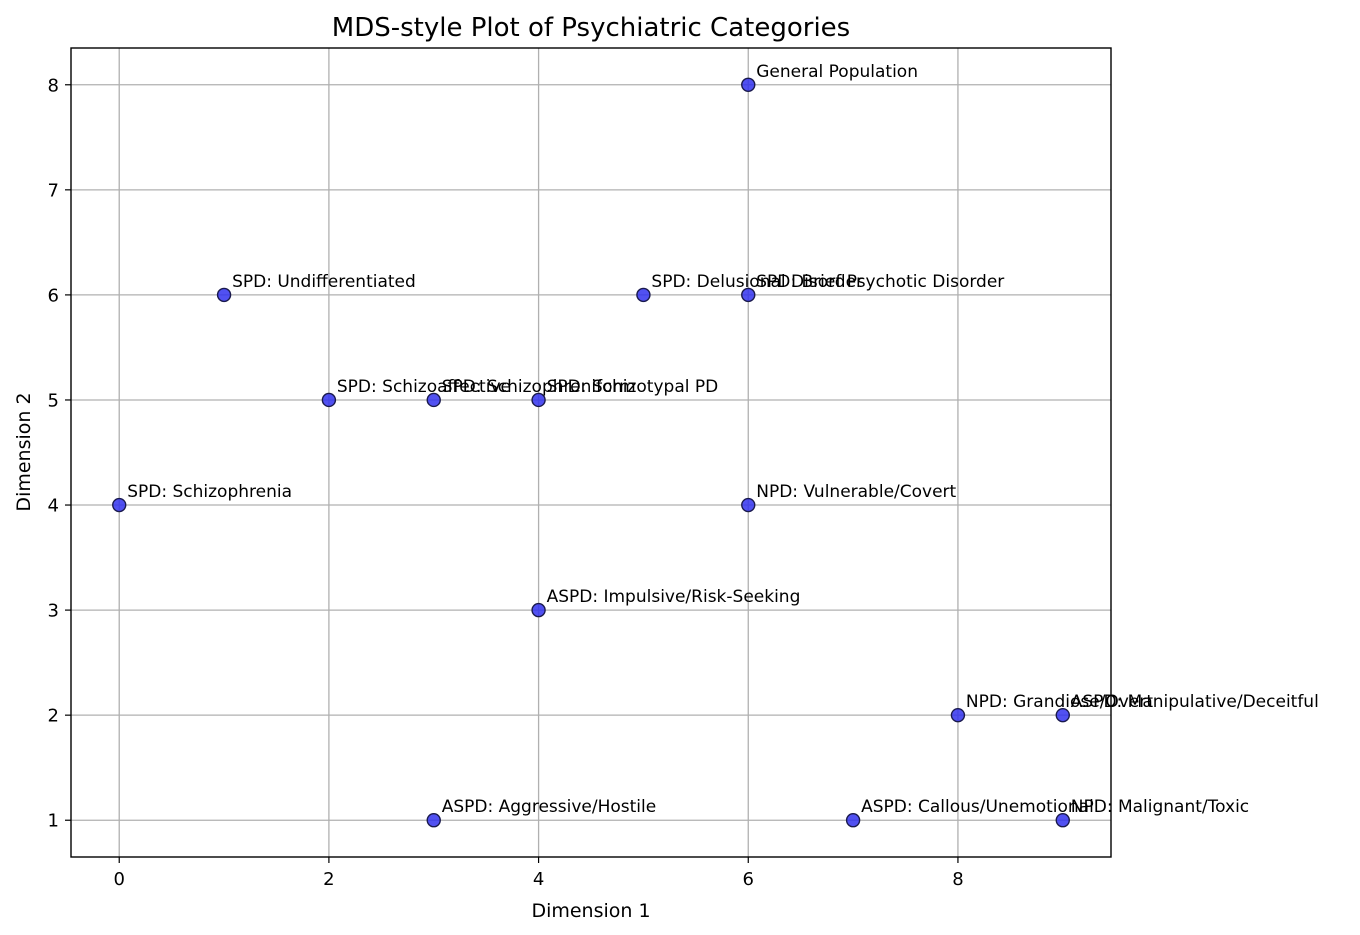  I want to click on y-tick-label: 4, so click(53, 506).